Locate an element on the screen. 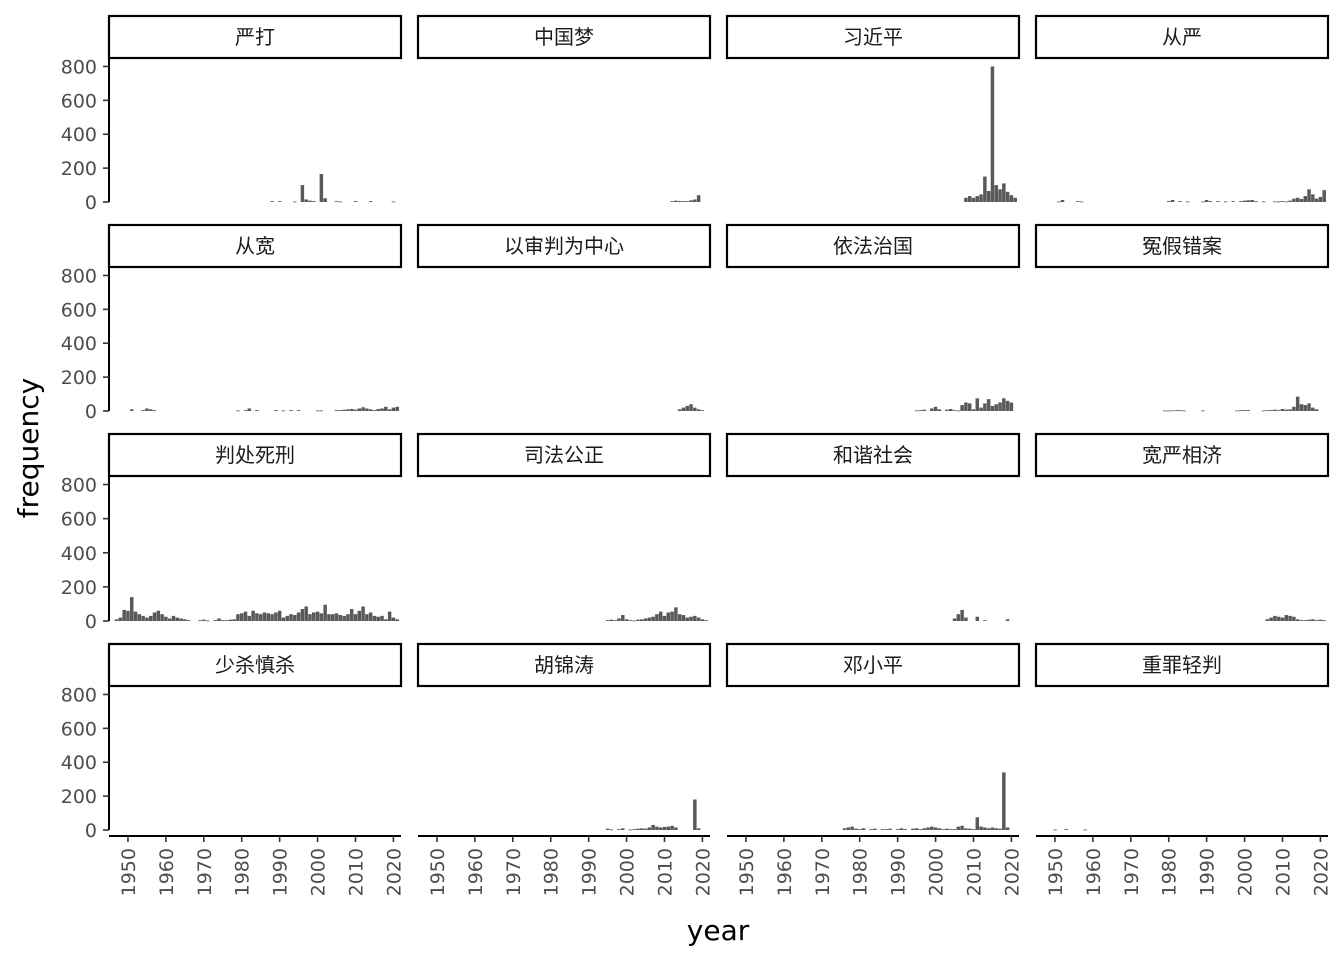 The width and height of the screenshot is (1344, 960). facet-strip-label: 从严 is located at coordinates (1182, 37).